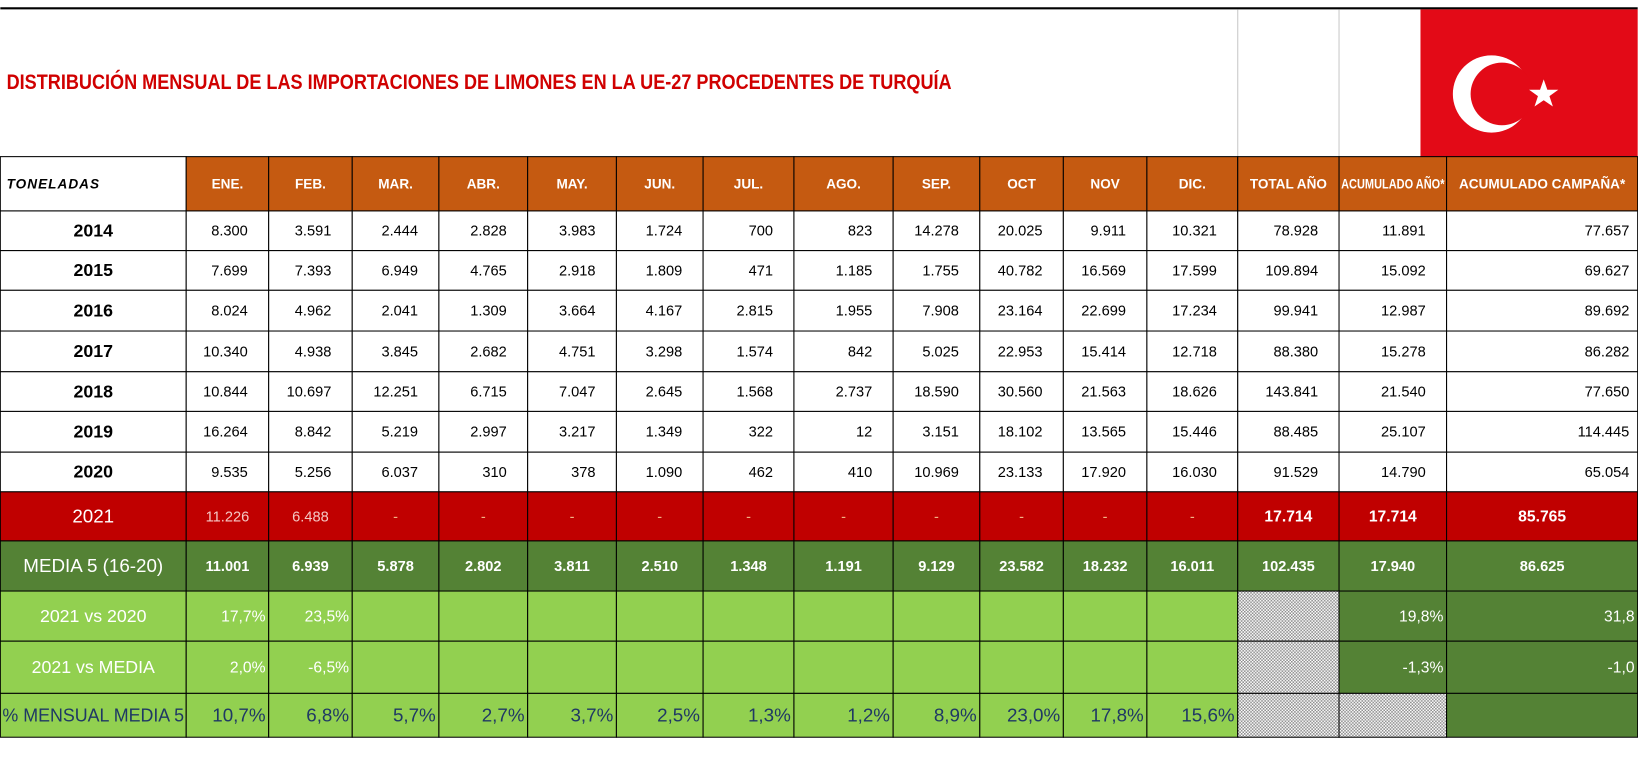  What do you see at coordinates (761, 433) in the screenshot?
I see `cell-text: 322` at bounding box center [761, 433].